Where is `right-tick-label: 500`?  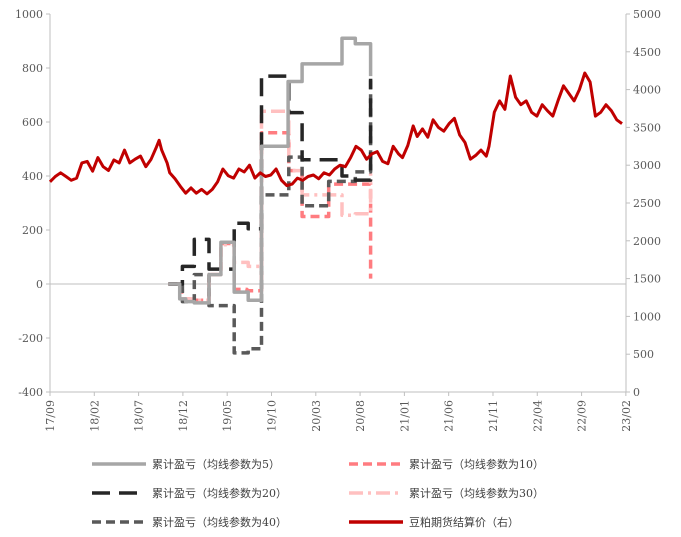
right-tick-label: 500 is located at coordinates (643, 354).